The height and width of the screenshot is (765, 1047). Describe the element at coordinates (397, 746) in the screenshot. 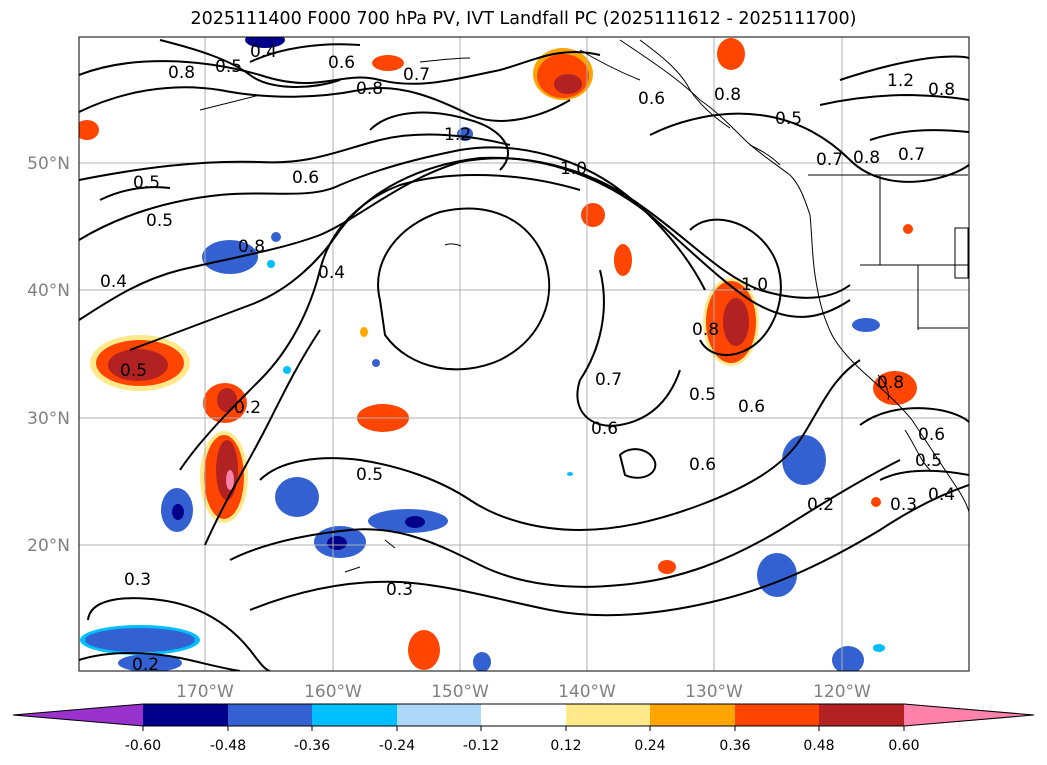

I see `colorbar-tick-label: -0.24` at that location.